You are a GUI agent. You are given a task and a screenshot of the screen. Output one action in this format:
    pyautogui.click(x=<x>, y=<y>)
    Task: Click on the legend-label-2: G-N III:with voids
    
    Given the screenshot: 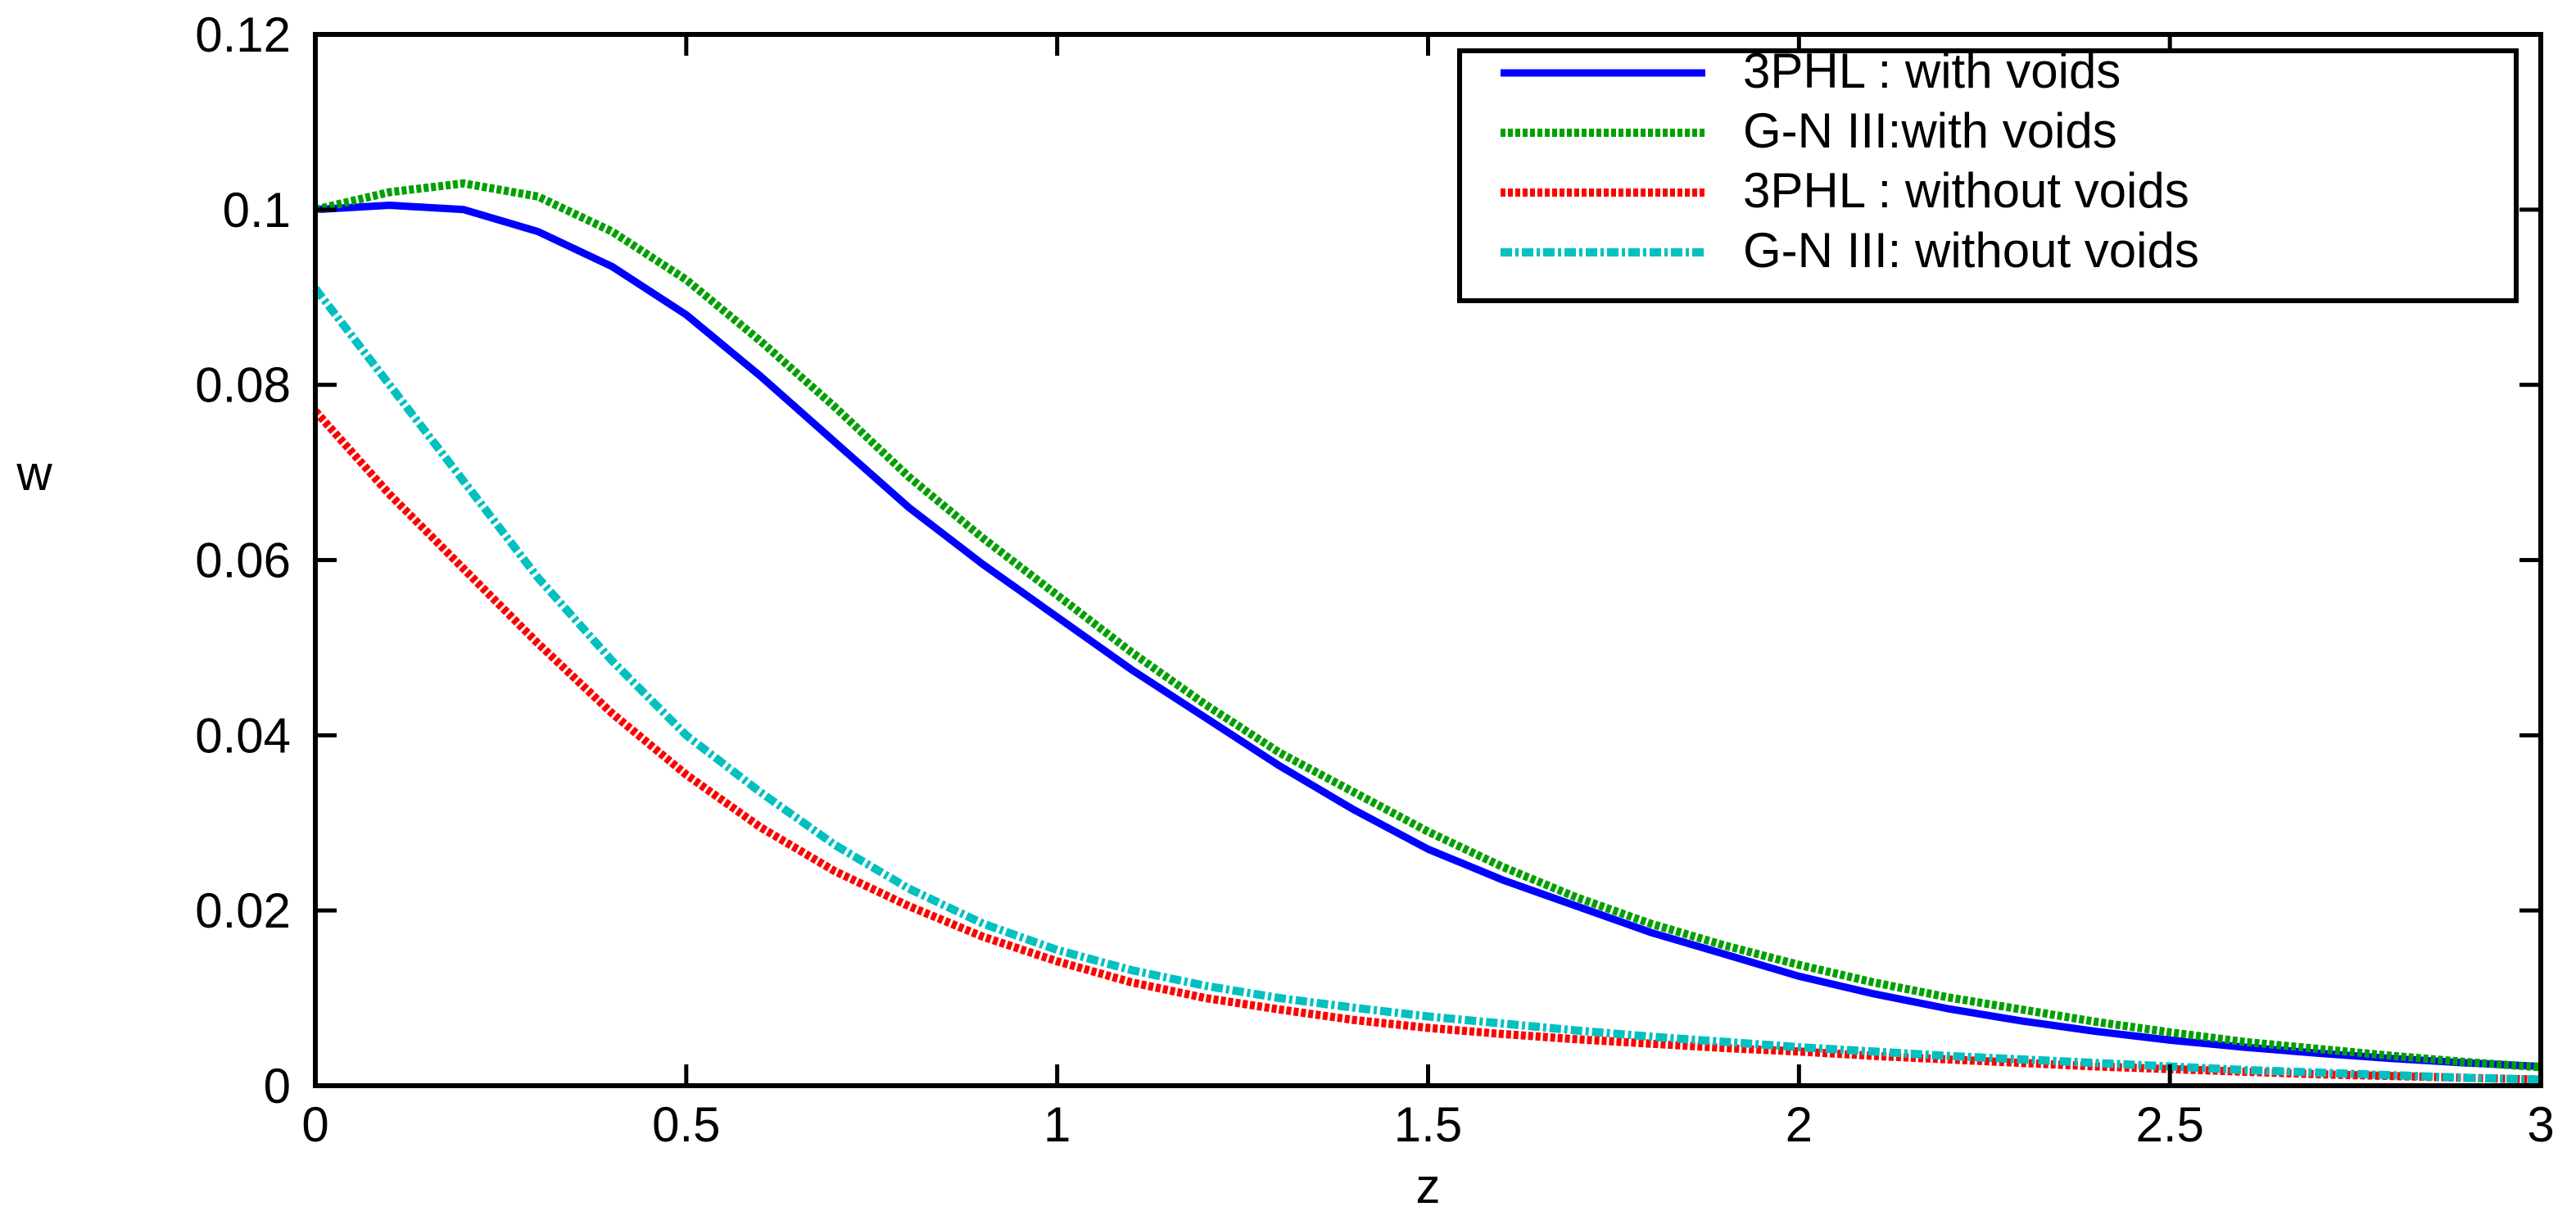 What is the action you would take?
    pyautogui.click(x=1930, y=130)
    